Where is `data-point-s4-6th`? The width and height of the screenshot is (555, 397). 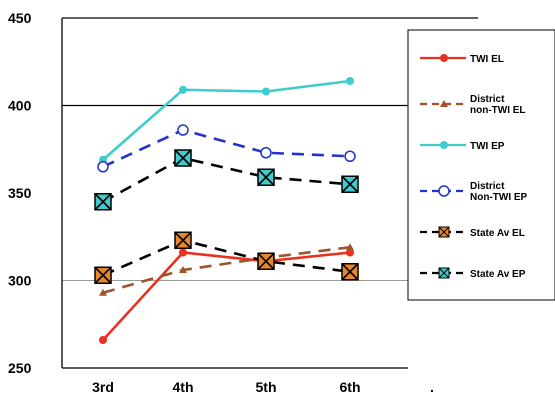
data-point-s4-6th is located at coordinates (350, 272).